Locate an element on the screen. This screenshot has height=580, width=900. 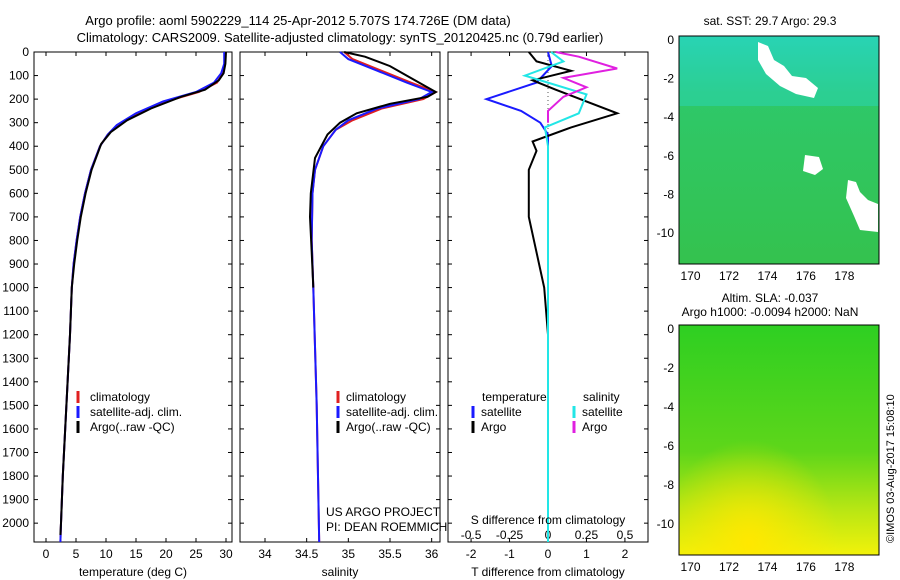
sla-map-frame is located at coordinates (779, 440).